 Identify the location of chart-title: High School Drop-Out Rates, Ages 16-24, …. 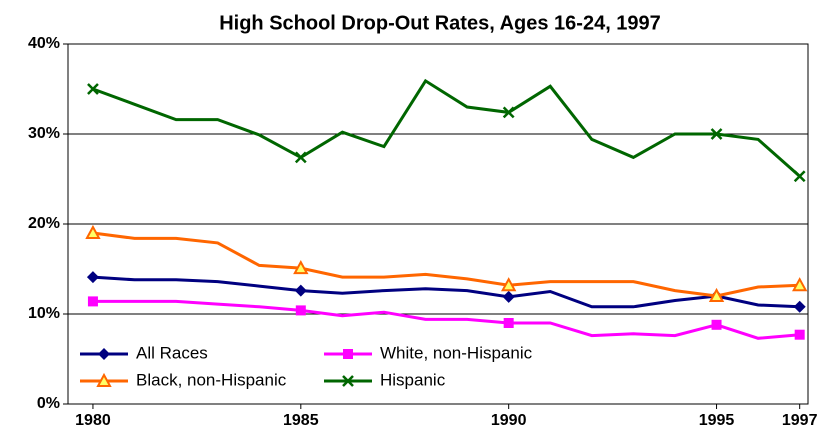
(440, 23).